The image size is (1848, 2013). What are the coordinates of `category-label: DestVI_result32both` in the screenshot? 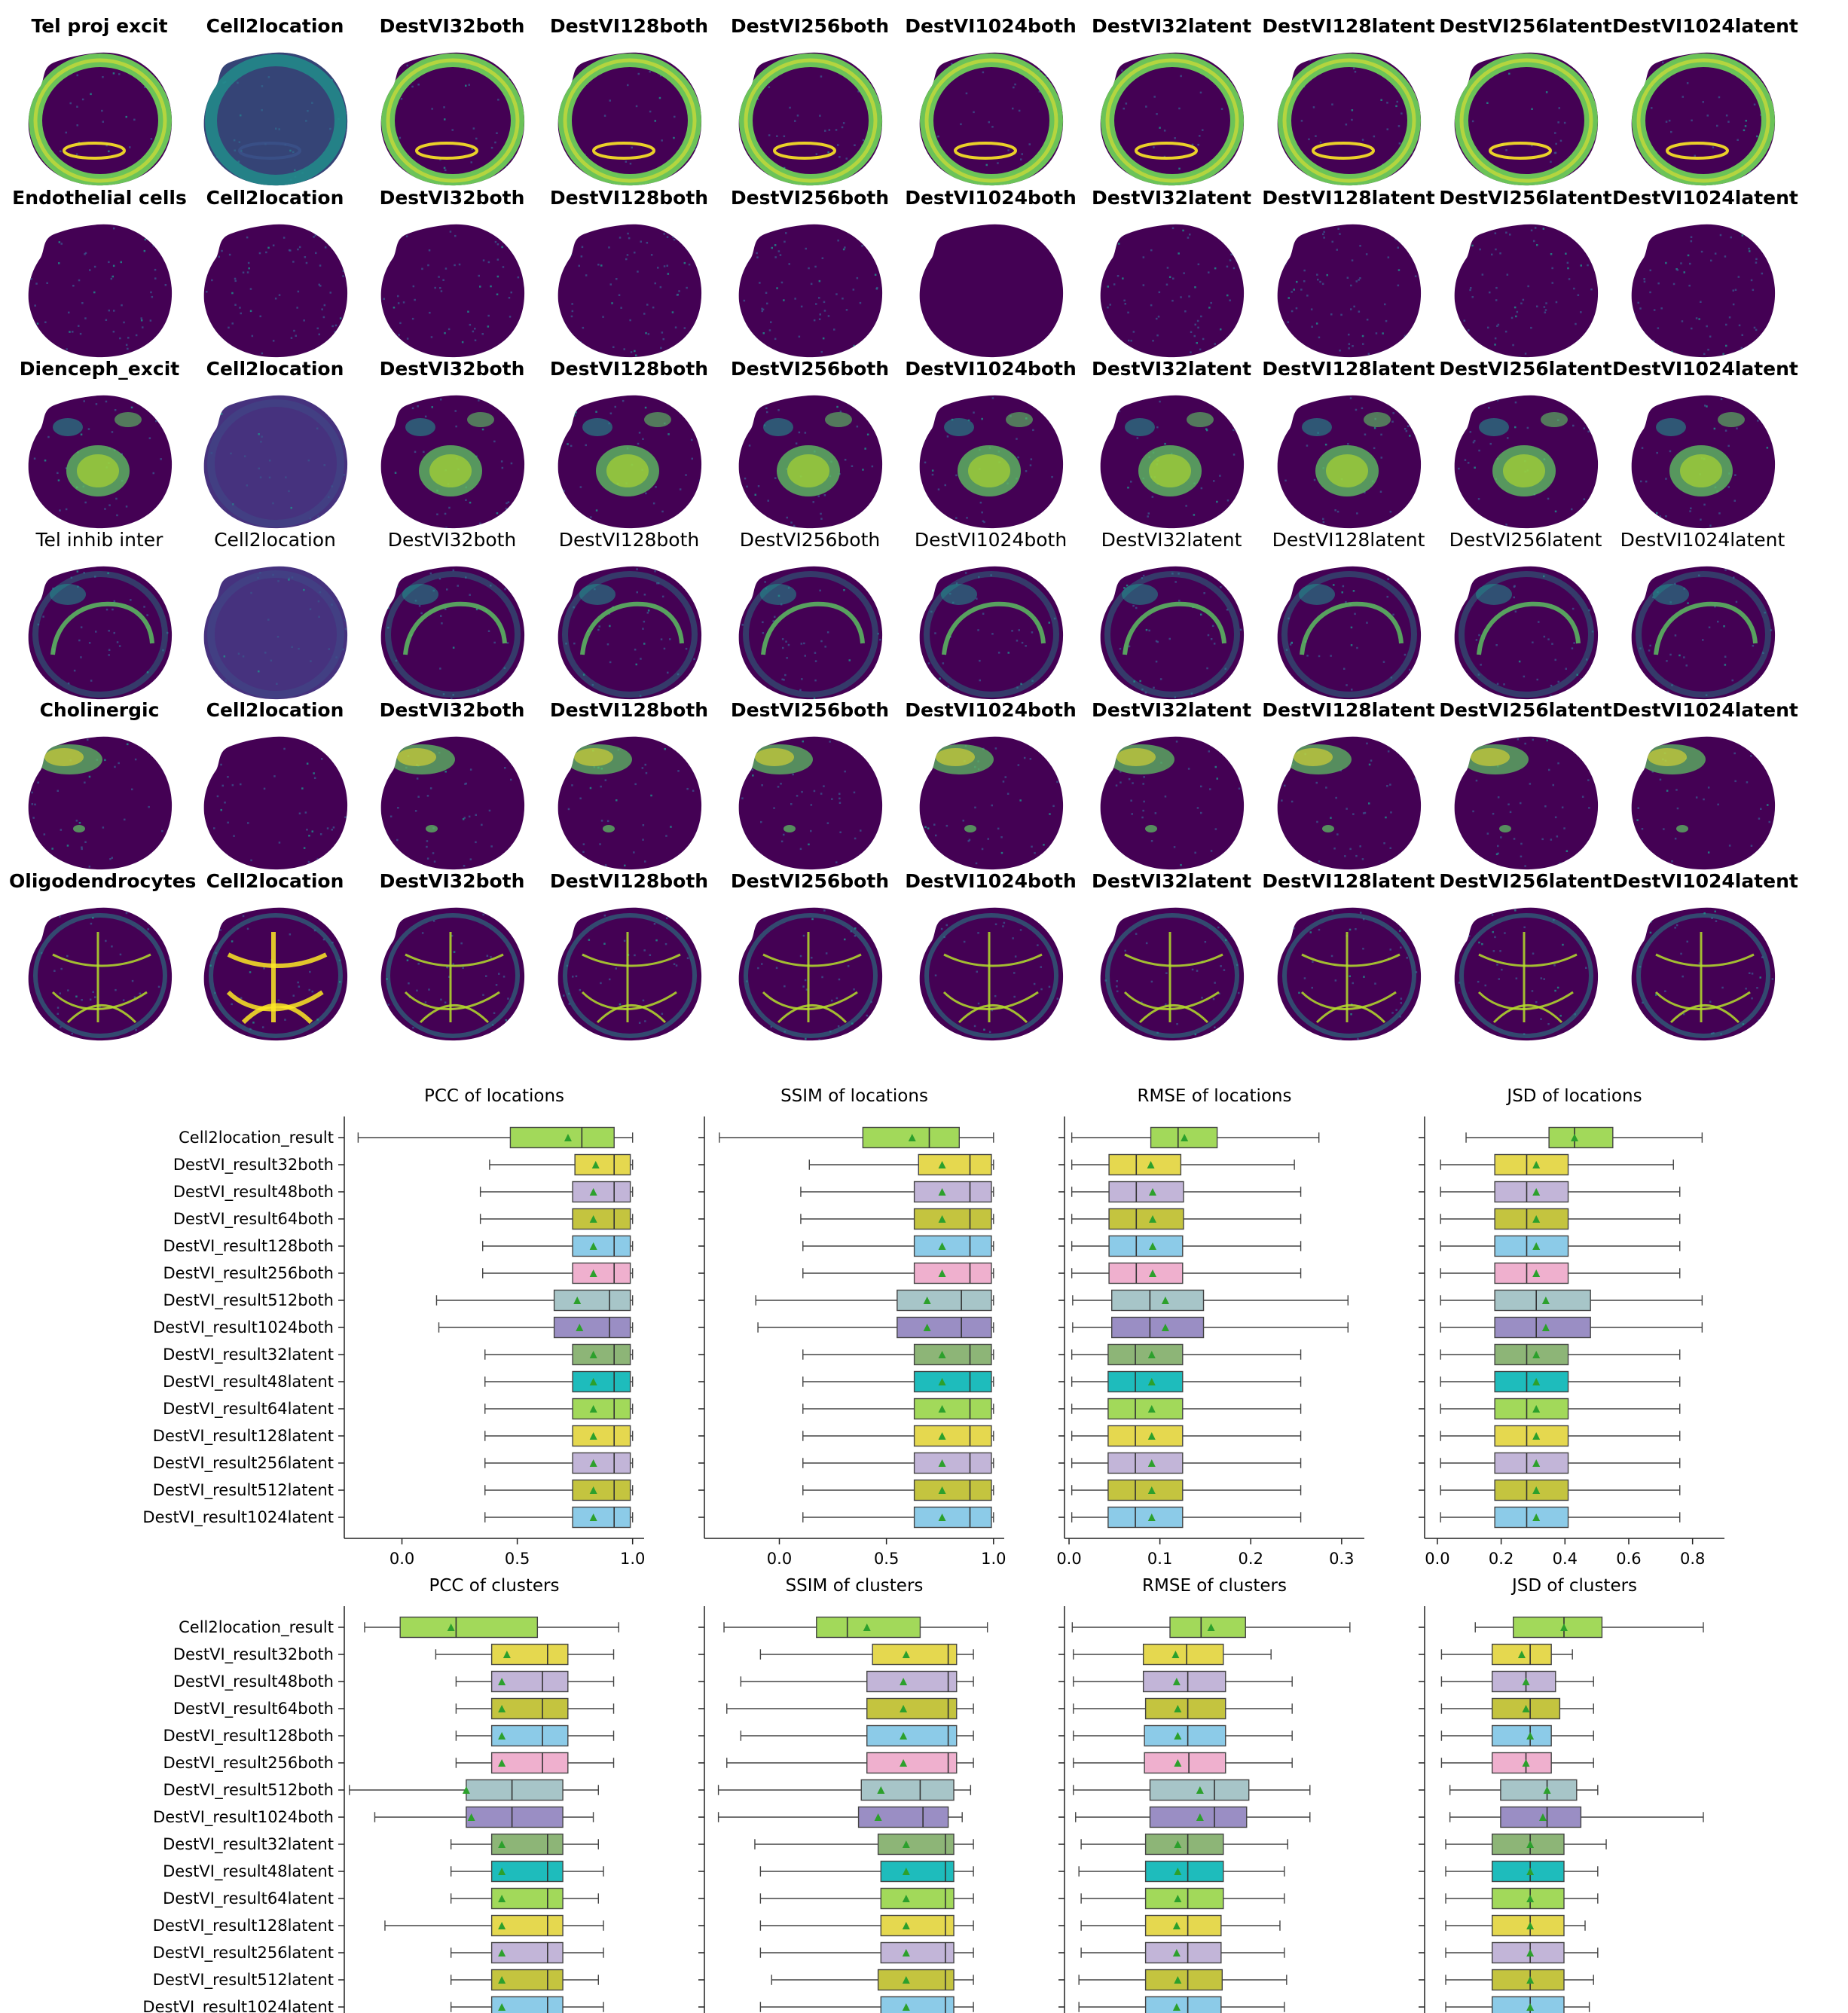 It's located at (253, 1654).